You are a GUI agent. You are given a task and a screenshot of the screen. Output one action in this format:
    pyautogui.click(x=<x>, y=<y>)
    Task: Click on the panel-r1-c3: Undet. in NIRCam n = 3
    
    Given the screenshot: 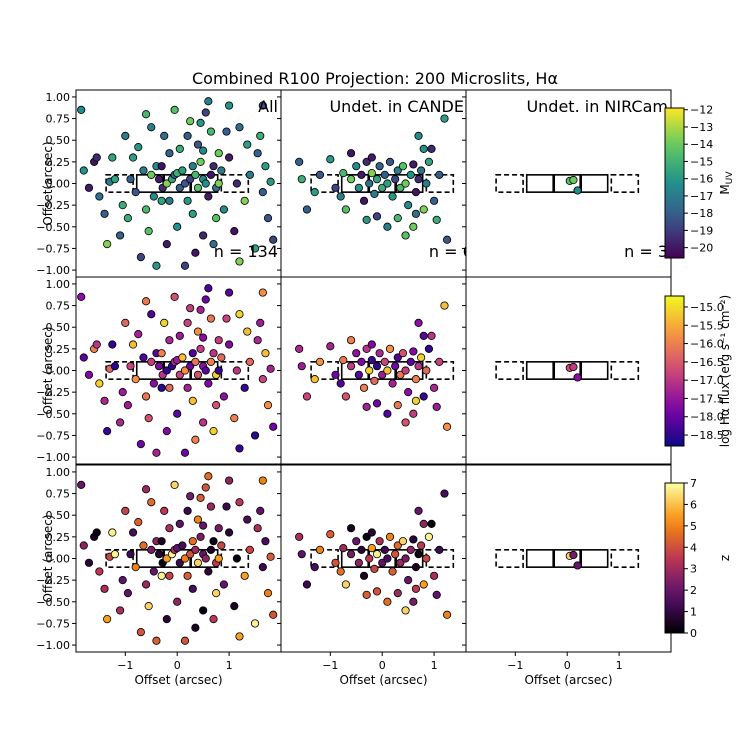 What is the action you would take?
    pyautogui.click(x=567, y=185)
    